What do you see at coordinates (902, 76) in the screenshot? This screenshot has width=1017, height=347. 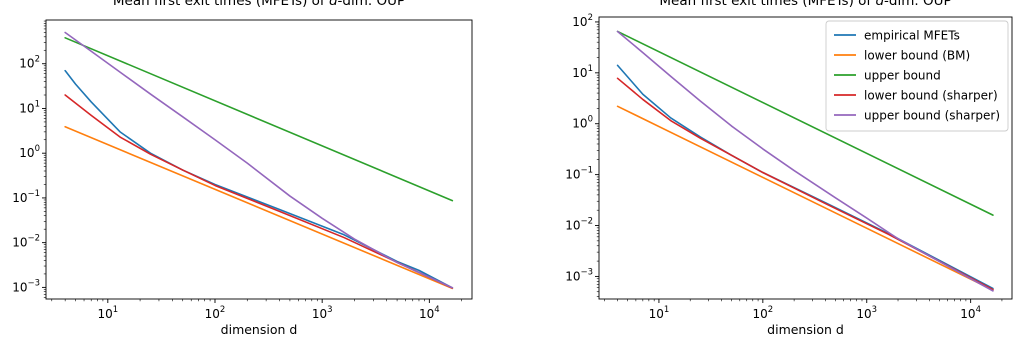 I see `legend-label: upper bound` at bounding box center [902, 76].